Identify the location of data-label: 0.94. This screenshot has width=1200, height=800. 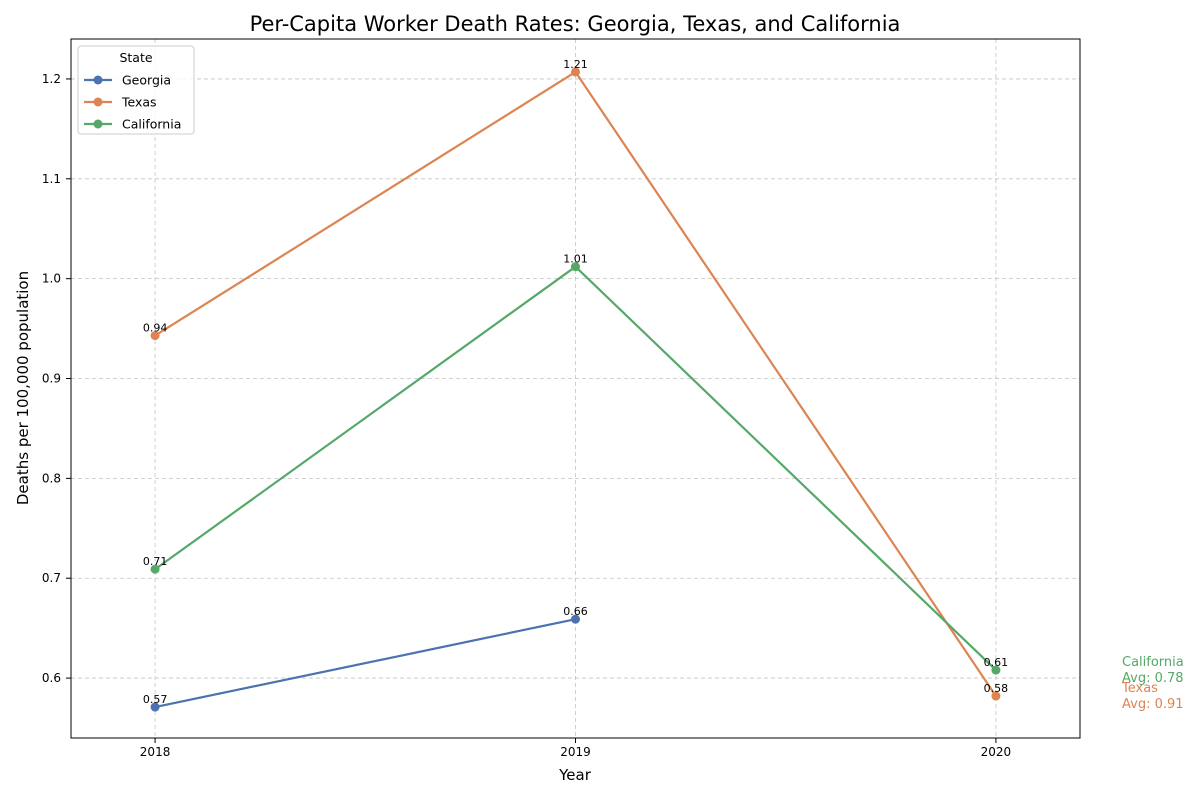
(155, 328).